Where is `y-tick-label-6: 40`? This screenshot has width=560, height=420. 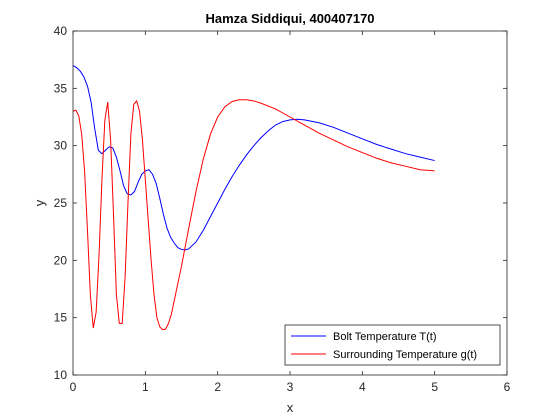
y-tick-label-6: 40 is located at coordinates (61, 31).